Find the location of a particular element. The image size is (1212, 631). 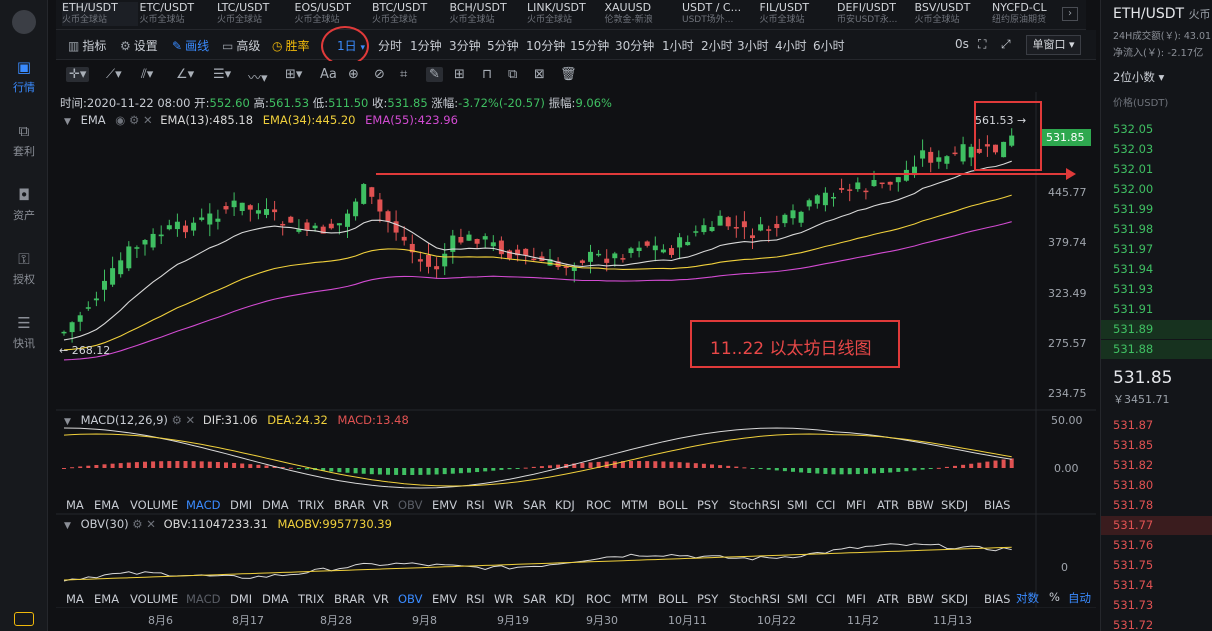

indicator-tab: MA is located at coordinates (75, 599).